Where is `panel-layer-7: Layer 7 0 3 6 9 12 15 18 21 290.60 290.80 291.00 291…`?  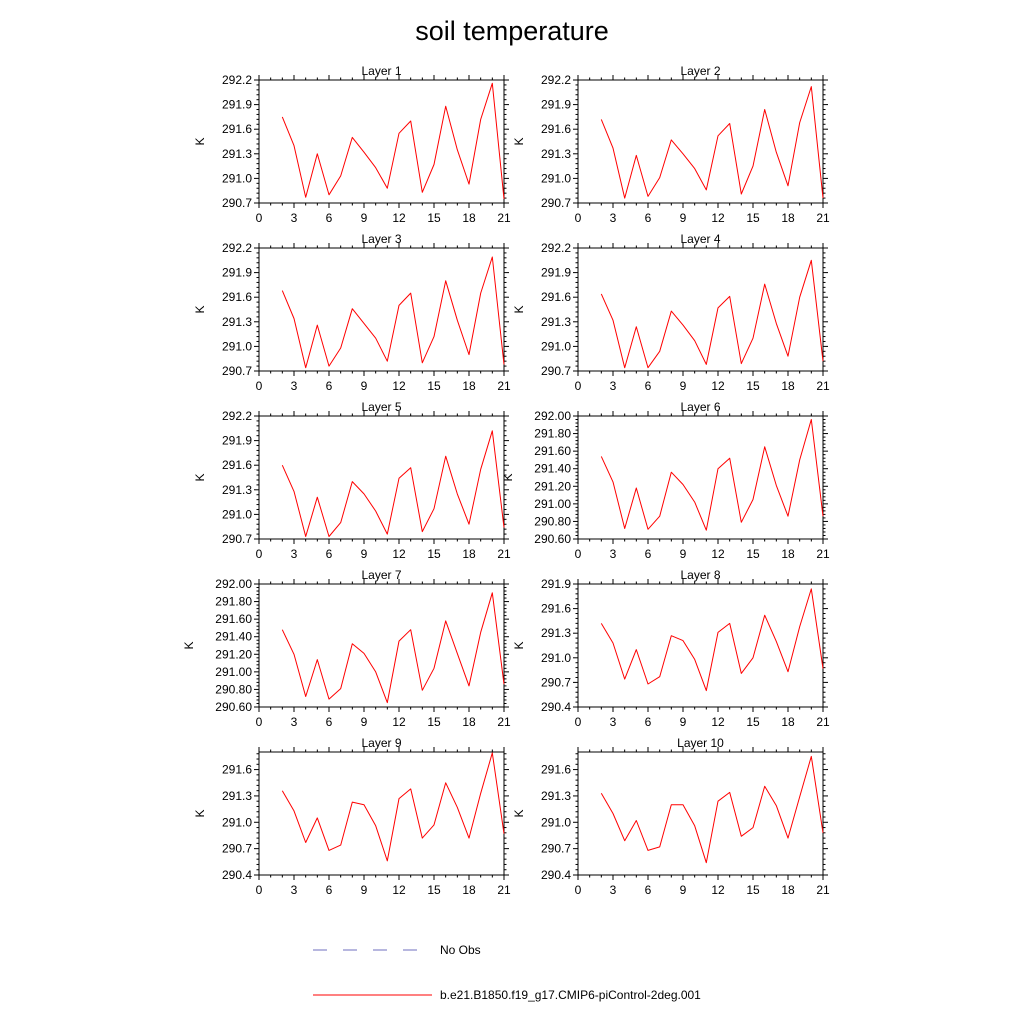
panel-layer-7: Layer 7 0 3 6 9 12 15 18 21 290.60 290.80 291.00 291… is located at coordinates (346, 648).